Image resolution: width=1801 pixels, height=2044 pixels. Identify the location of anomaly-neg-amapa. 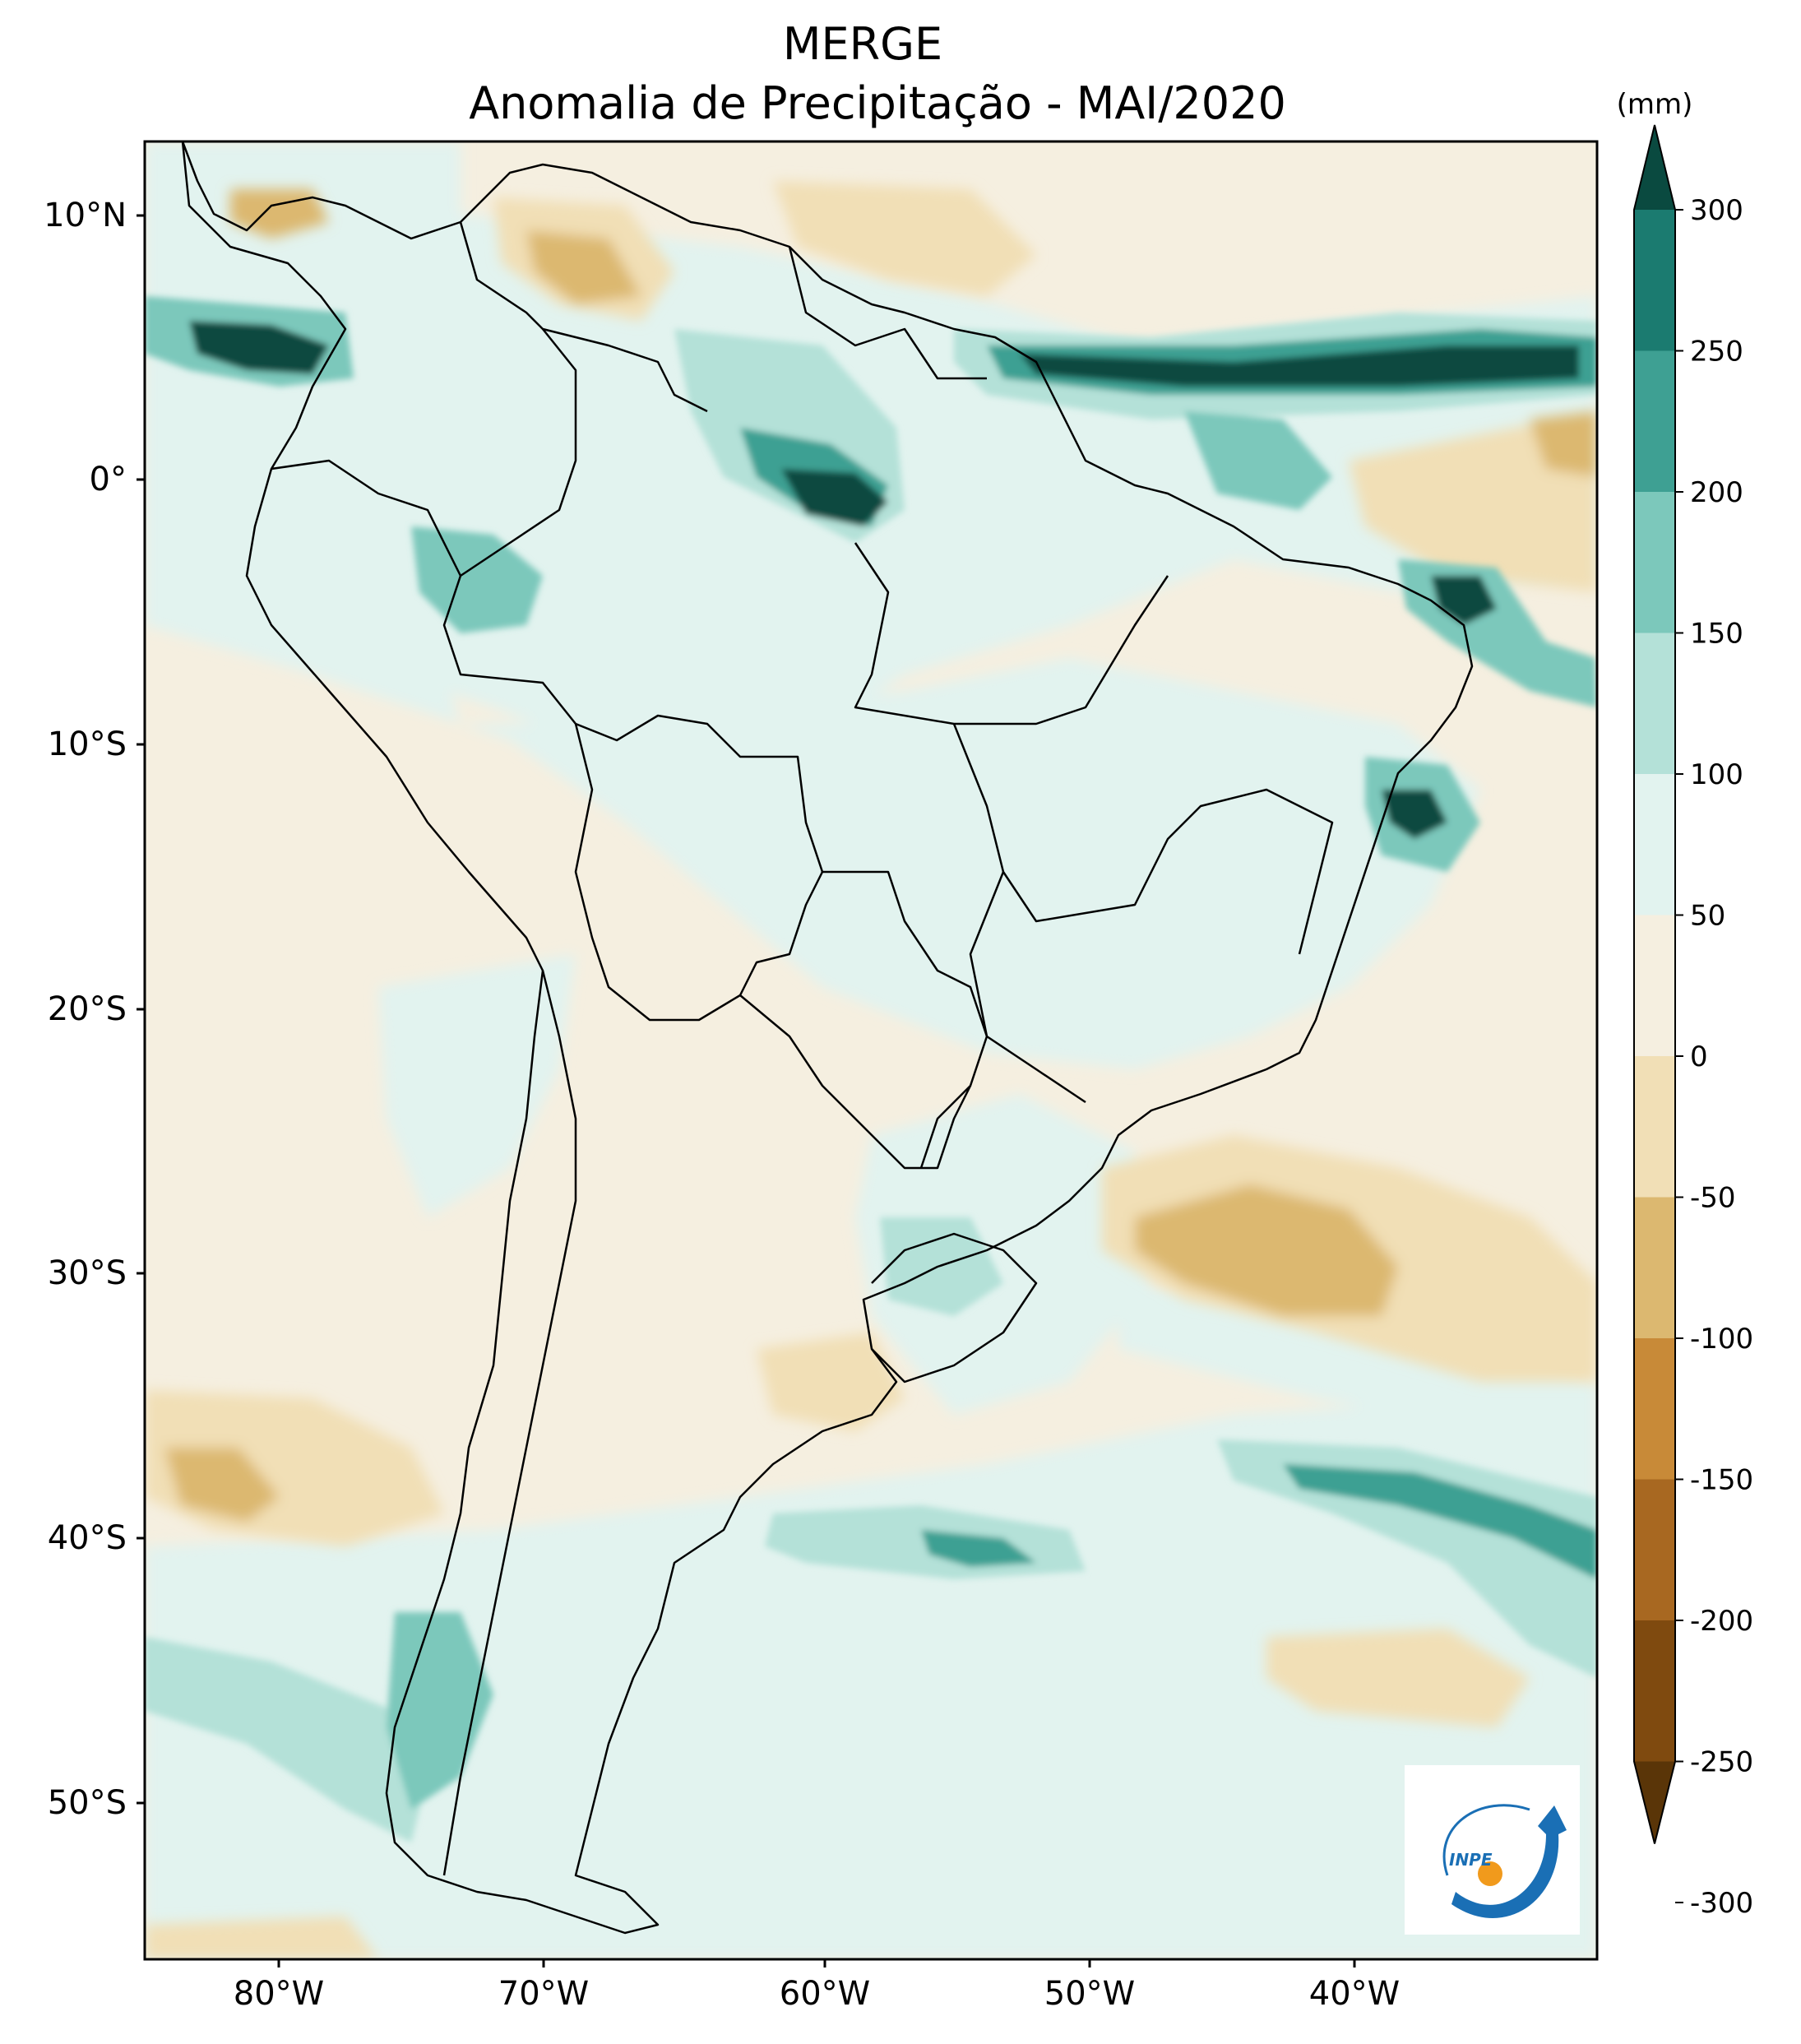
(904, 238).